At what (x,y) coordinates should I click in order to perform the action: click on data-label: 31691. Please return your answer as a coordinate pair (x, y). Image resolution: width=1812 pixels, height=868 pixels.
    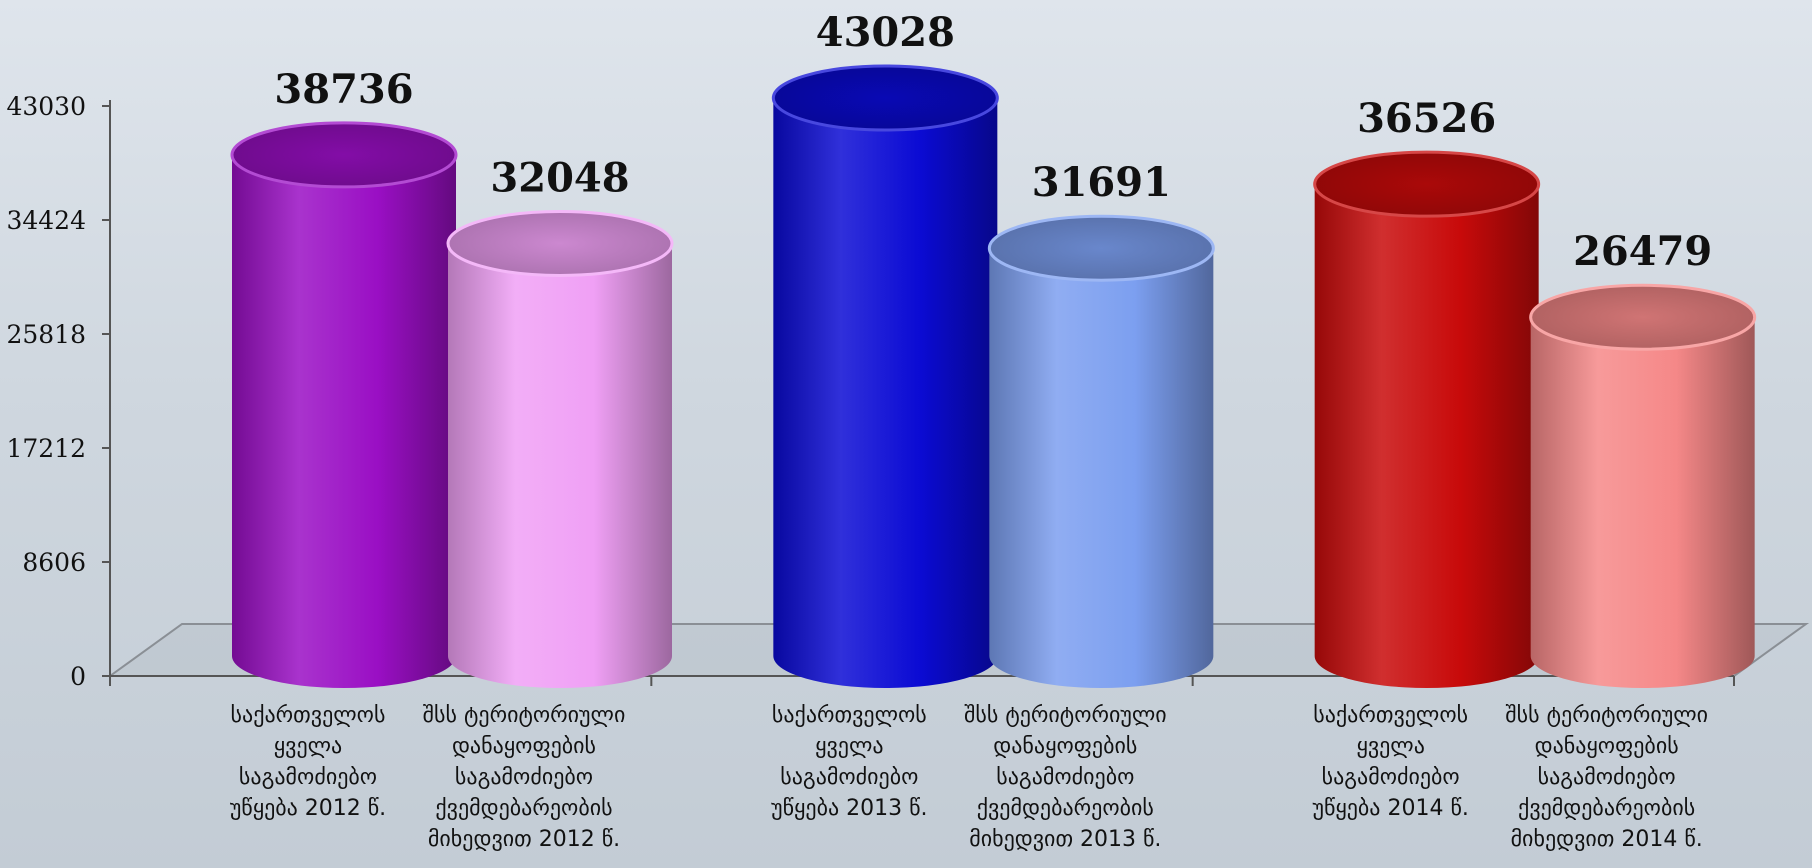
    Looking at the image, I should click on (1101, 182).